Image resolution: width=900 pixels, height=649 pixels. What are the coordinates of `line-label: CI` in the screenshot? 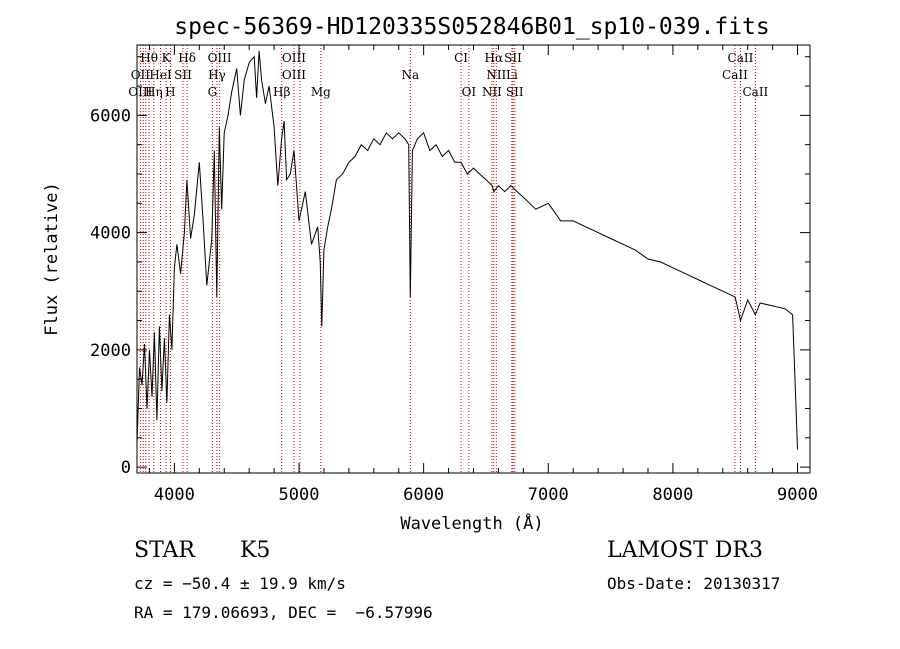 It's located at (461, 58).